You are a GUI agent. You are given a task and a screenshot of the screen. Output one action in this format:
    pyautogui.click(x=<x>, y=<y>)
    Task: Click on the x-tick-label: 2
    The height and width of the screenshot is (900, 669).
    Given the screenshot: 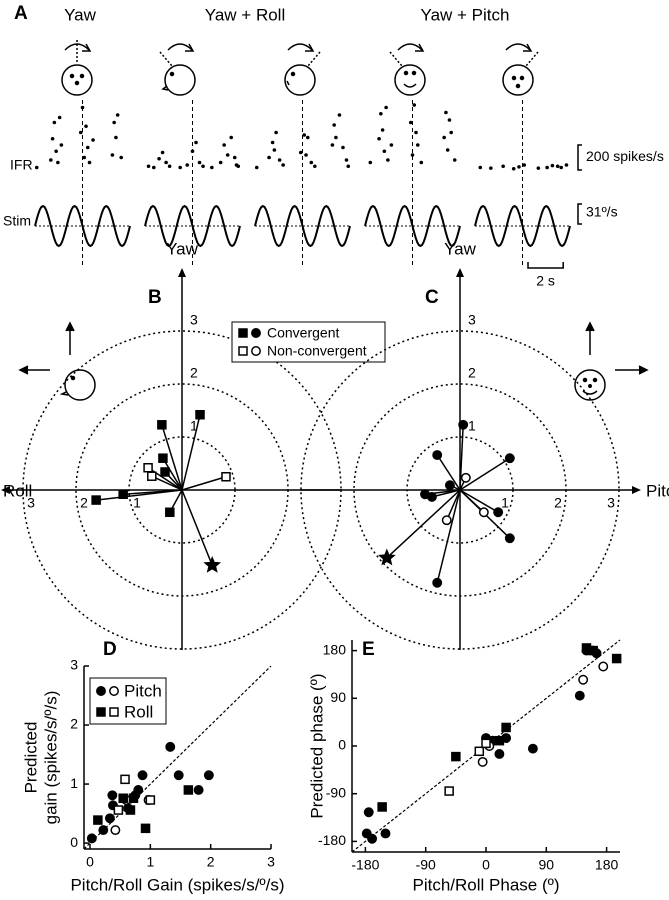 What is the action you would take?
    pyautogui.click(x=211, y=862)
    